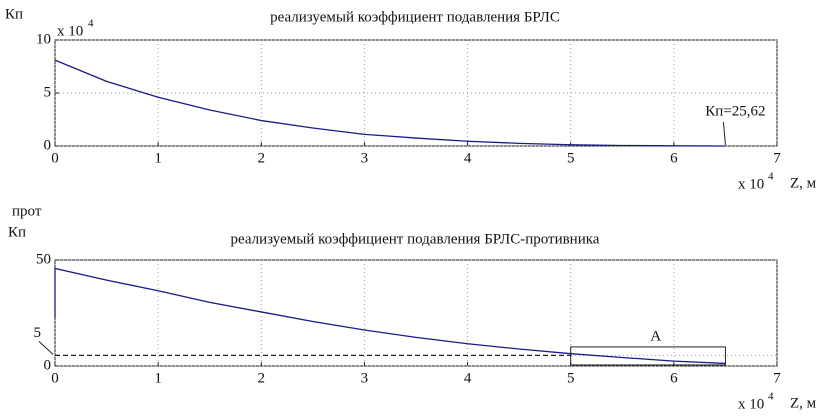 The height and width of the screenshot is (419, 828). What do you see at coordinates (43, 259) in the screenshot?
I see `y-tick-label: 50` at bounding box center [43, 259].